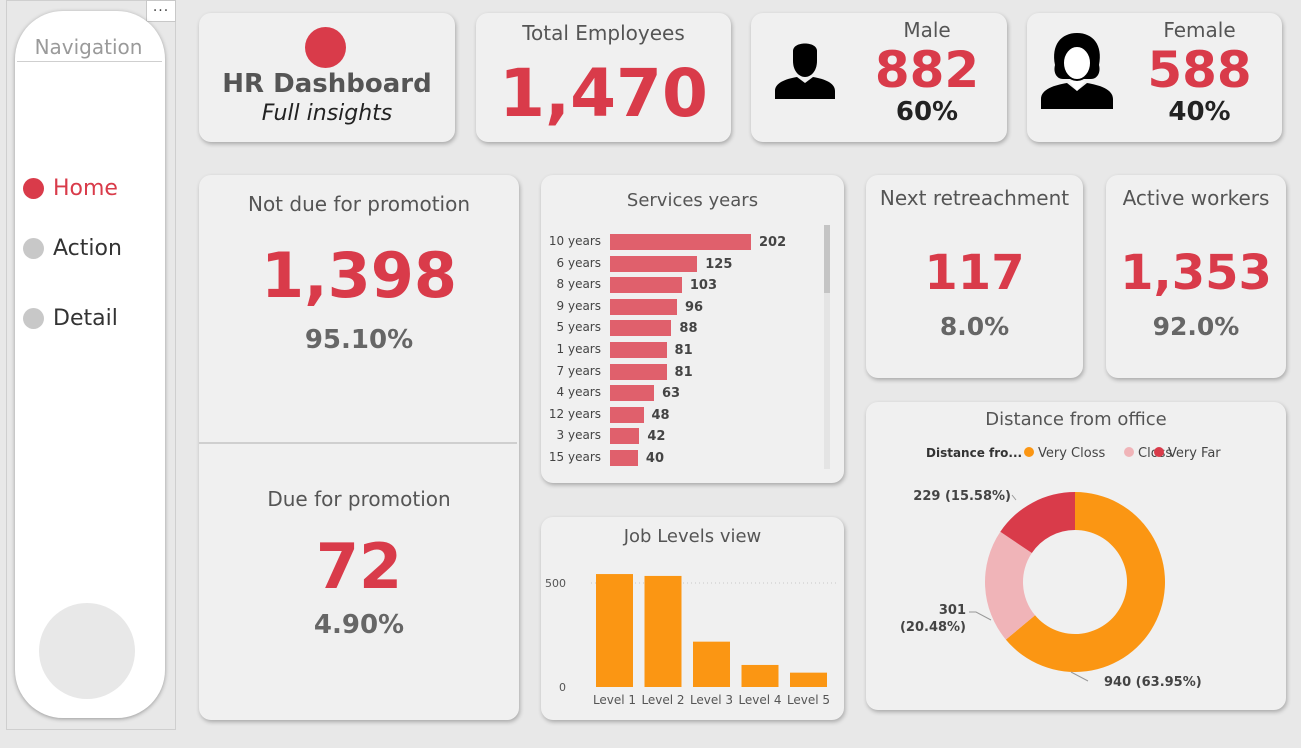  Describe the element at coordinates (1196, 273) in the screenshot. I see `active-workers-value: 1,353` at that location.